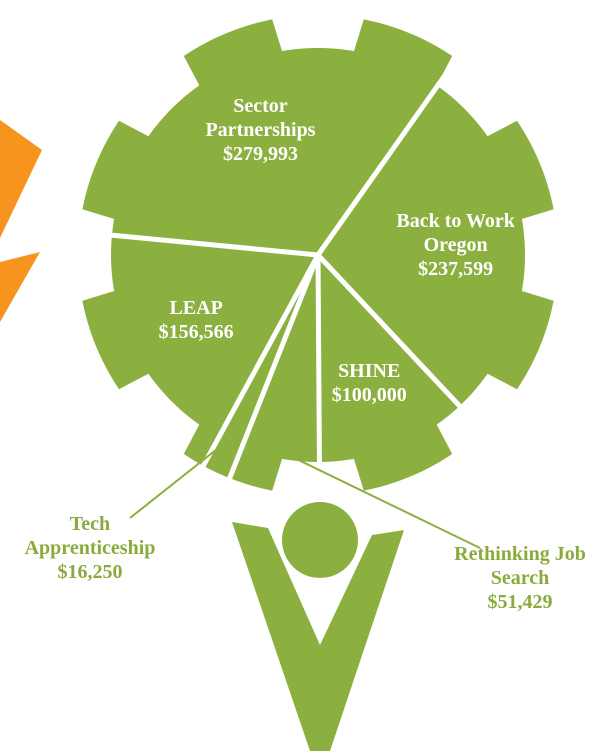 The image size is (602, 751). Describe the element at coordinates (196, 331) in the screenshot. I see `value-label: $156,566` at that location.